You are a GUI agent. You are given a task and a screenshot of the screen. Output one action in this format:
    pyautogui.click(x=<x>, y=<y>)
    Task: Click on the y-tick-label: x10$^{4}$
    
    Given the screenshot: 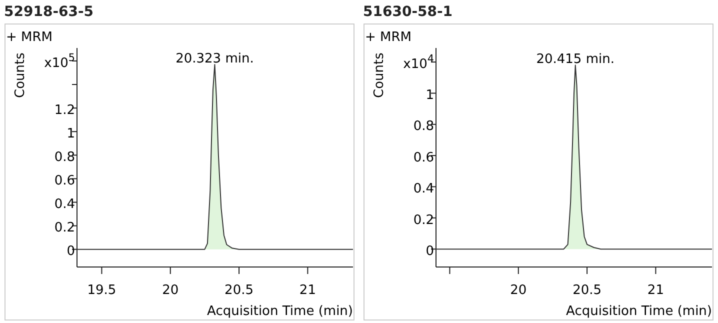 What is the action you would take?
    pyautogui.click(x=418, y=62)
    